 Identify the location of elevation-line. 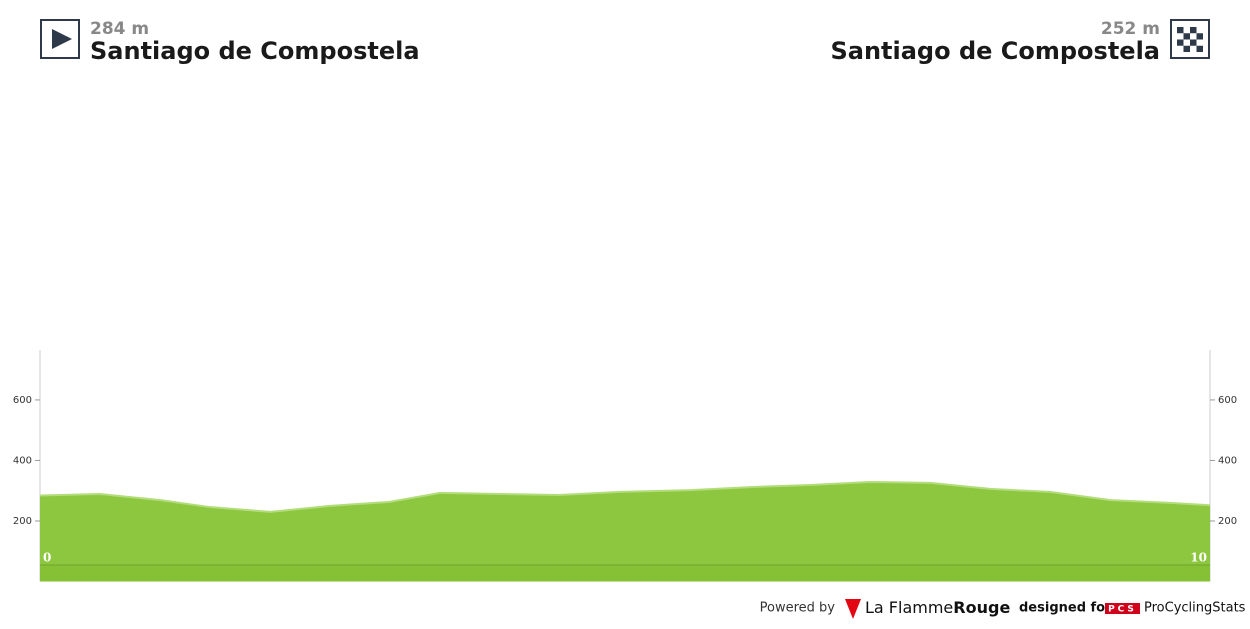
(625, 496).